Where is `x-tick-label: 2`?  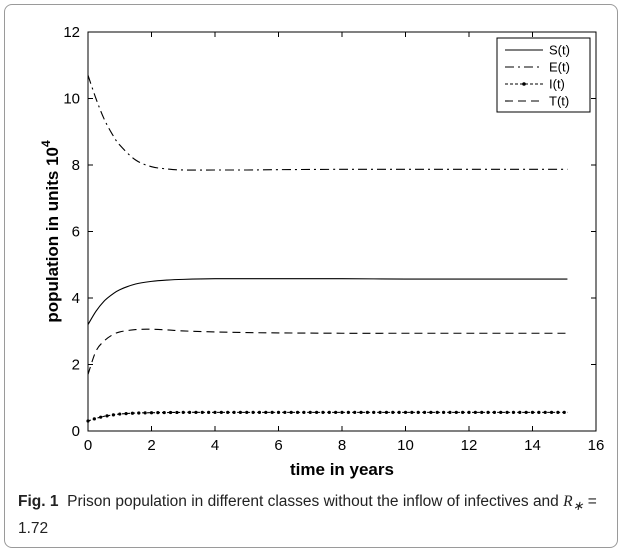 x-tick-label: 2 is located at coordinates (151, 445).